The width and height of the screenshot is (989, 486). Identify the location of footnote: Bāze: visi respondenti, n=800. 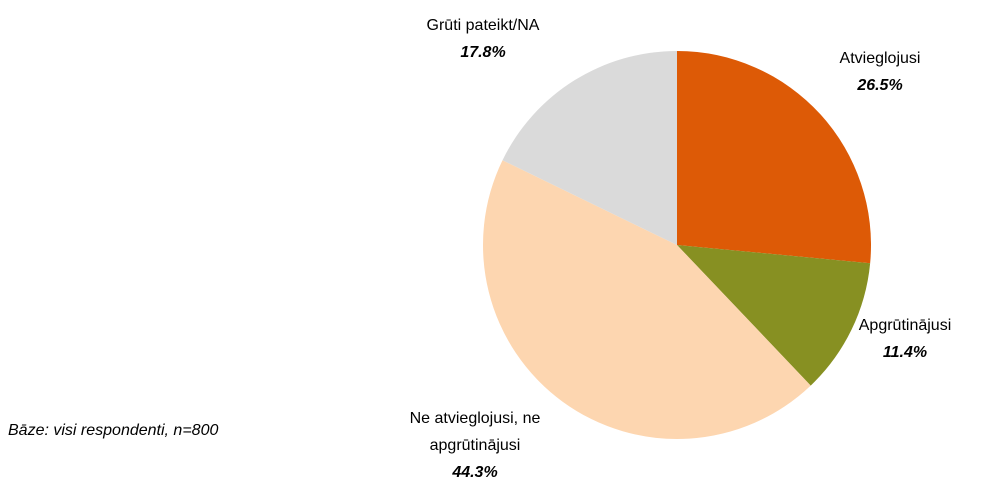
(113, 430).